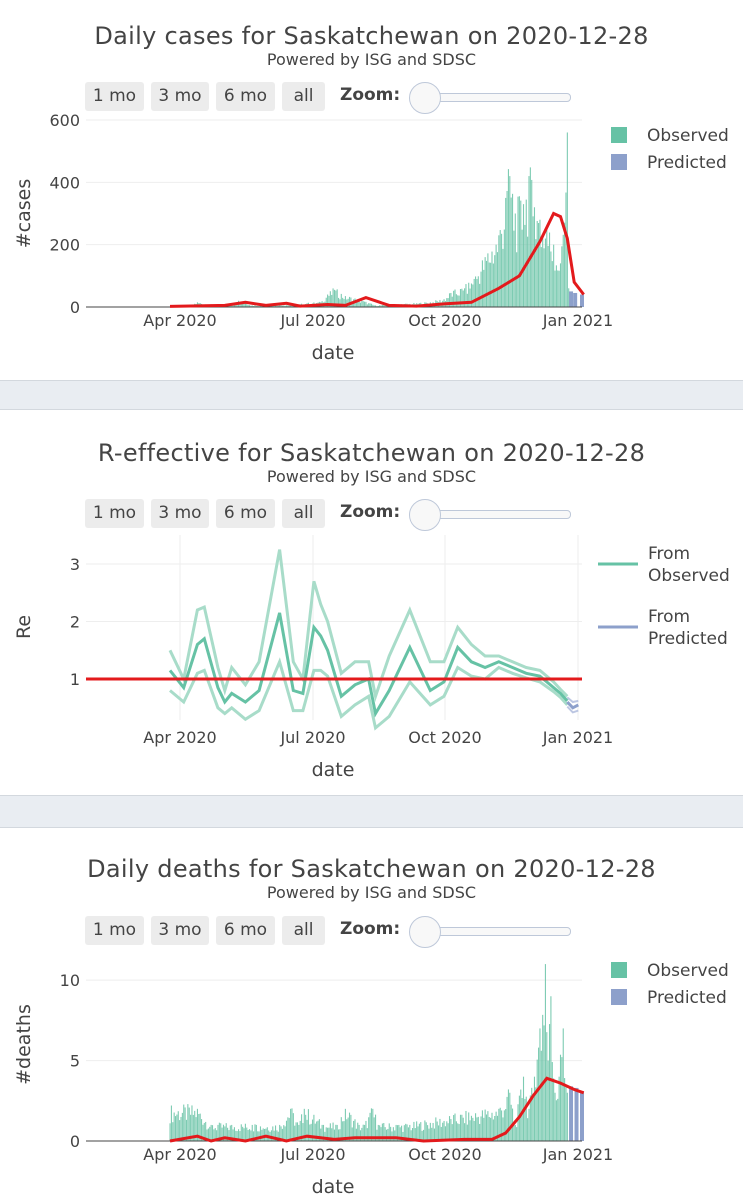 Image resolution: width=743 pixels, height=1200 pixels. I want to click on x-tick-label: Oct 2020, so click(444, 1154).